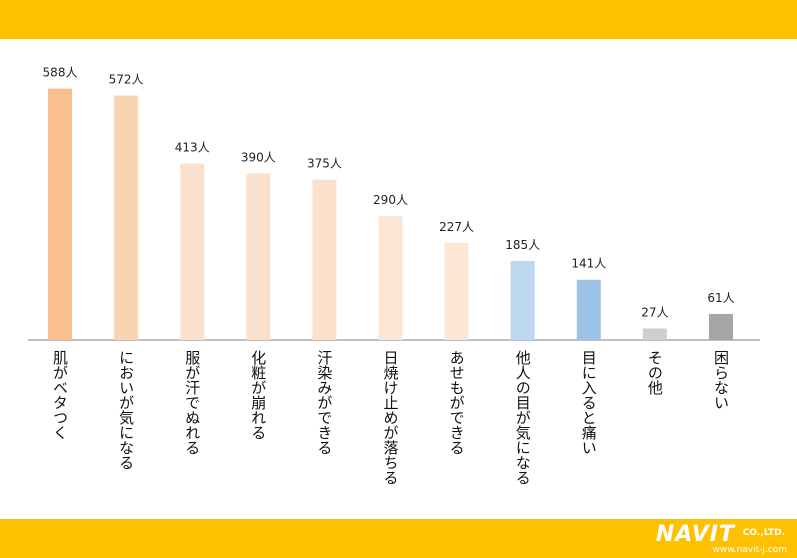  Describe the element at coordinates (720, 298) in the screenshot. I see `bar-value-label-11: 61人` at that location.